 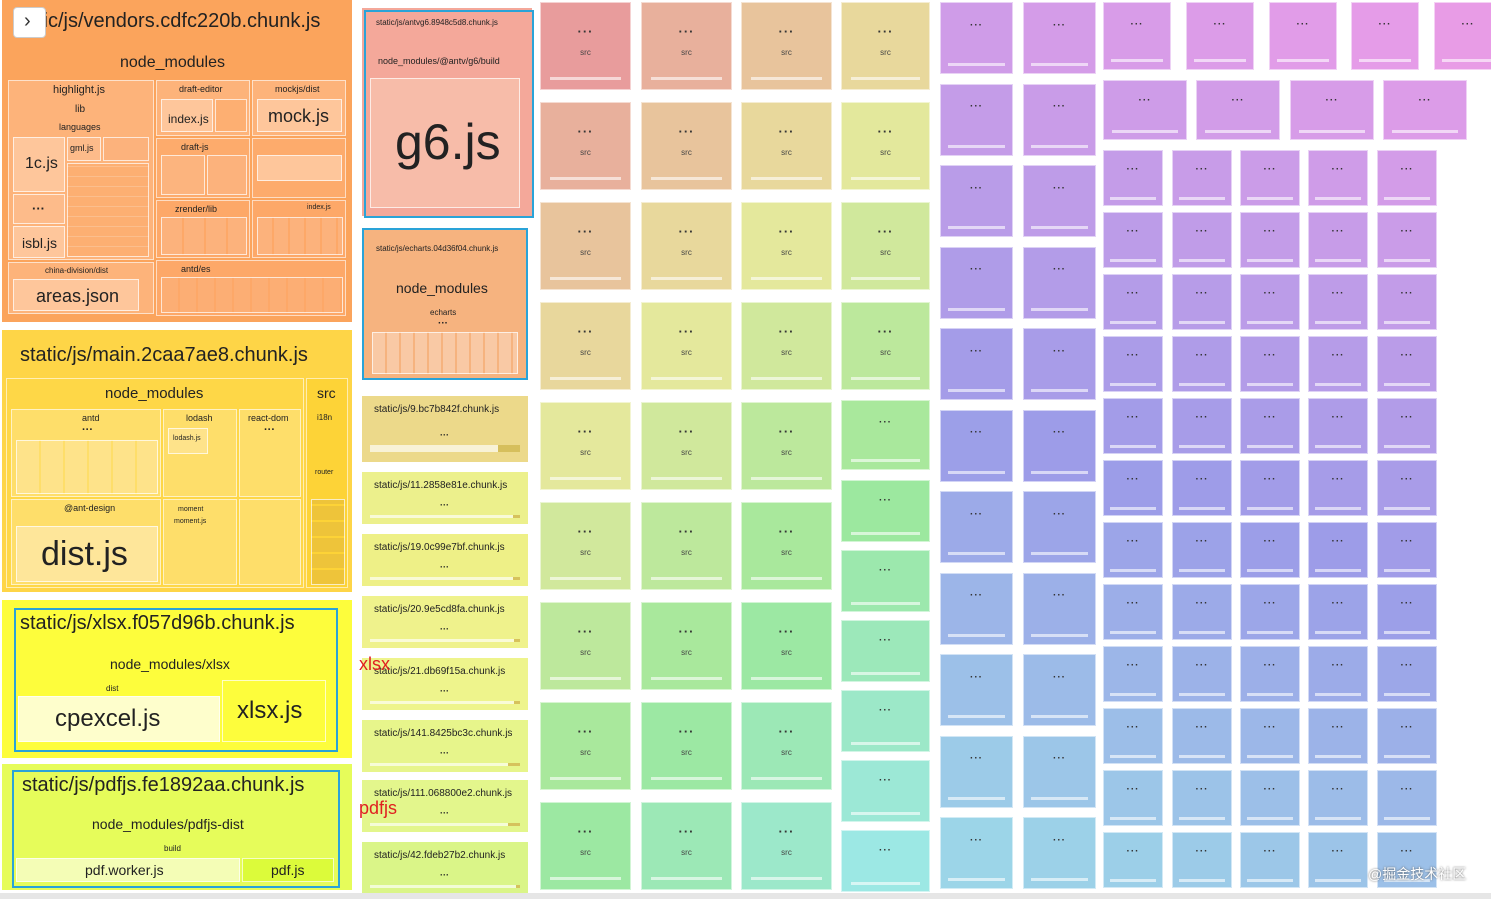 I want to click on china-division-module: china-division/dist areas.json, so click(x=81, y=288).